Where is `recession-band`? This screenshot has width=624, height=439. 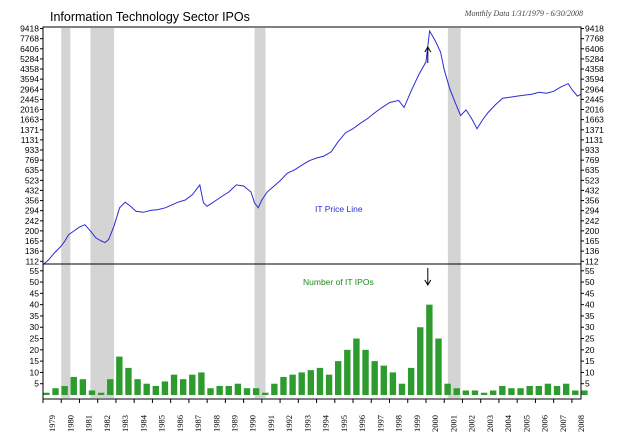 recession-band is located at coordinates (260, 213).